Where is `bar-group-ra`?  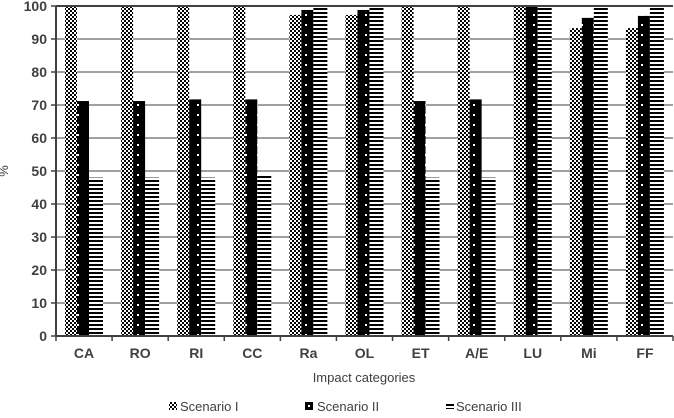 bar-group-ra is located at coordinates (308, 171).